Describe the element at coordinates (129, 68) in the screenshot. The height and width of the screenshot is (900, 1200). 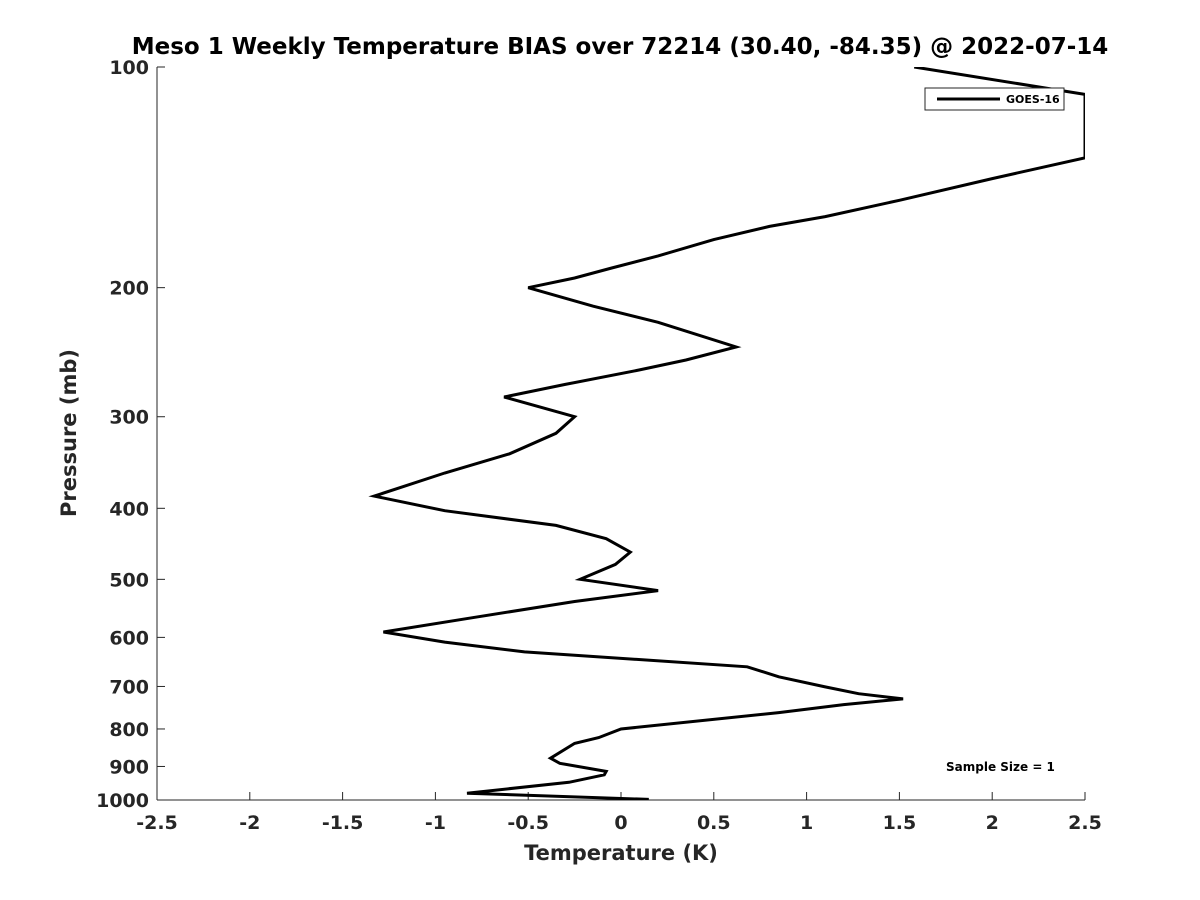
I see `y-tick-label: 100` at that location.